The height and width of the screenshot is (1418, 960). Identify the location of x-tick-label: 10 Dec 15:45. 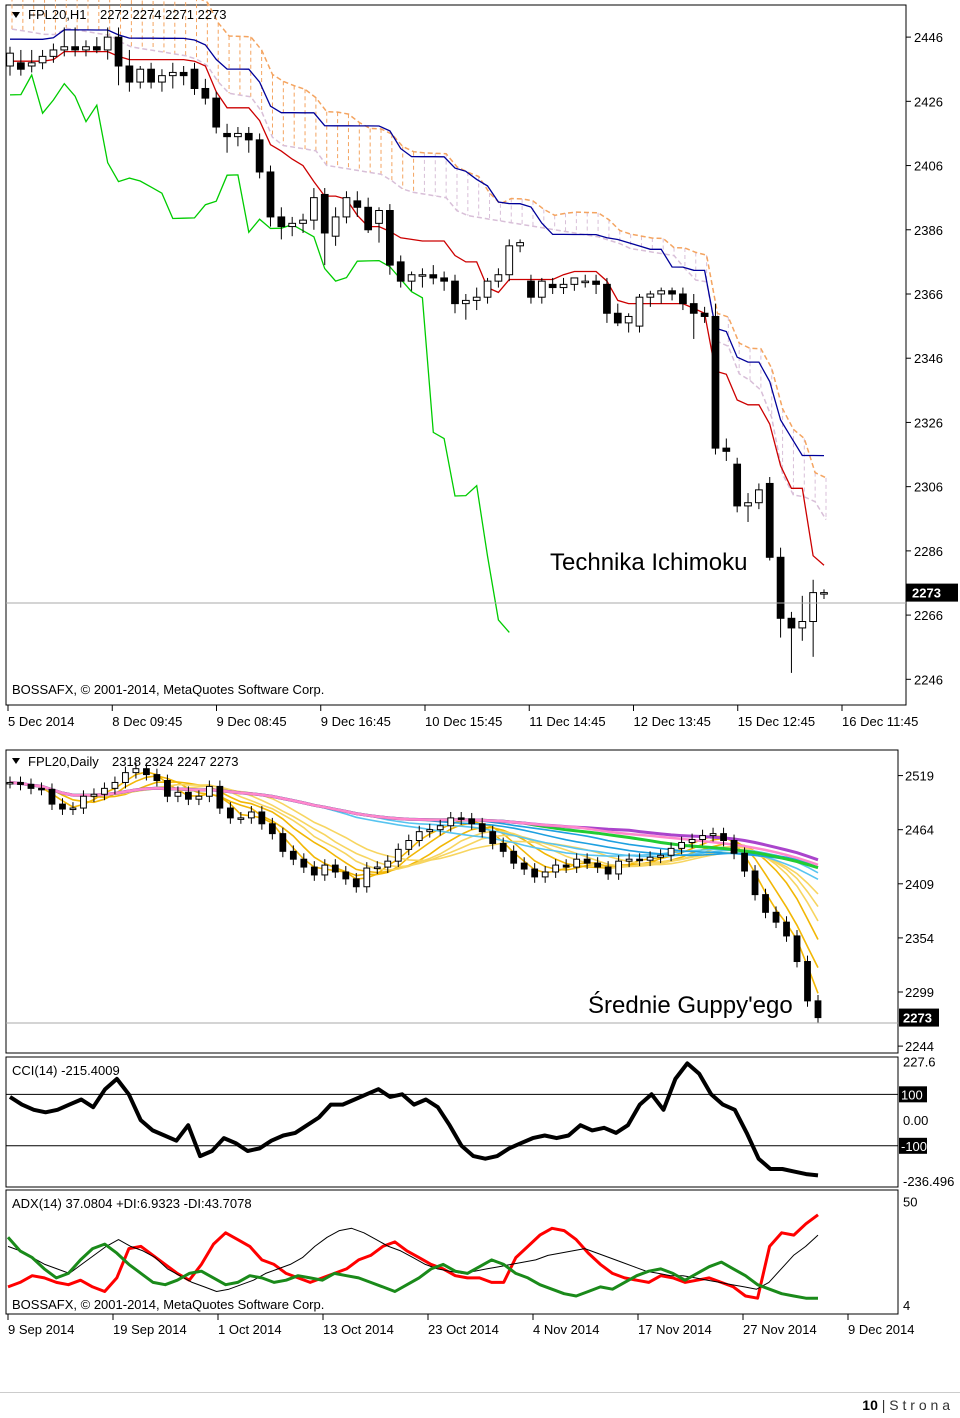
(463, 721).